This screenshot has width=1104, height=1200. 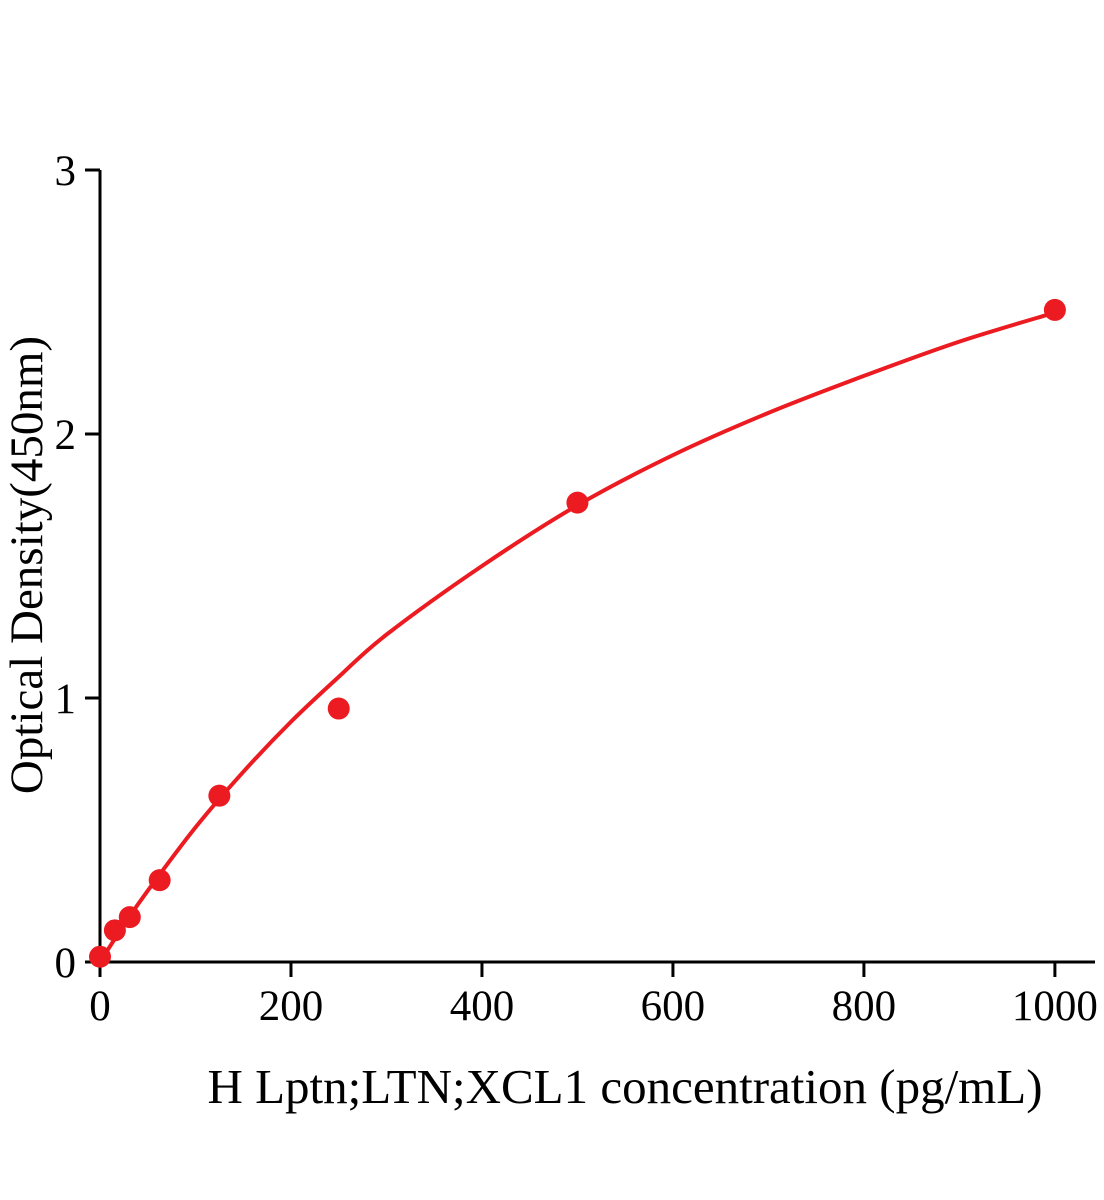 What do you see at coordinates (864, 1006) in the screenshot?
I see `x-tick-label: 800` at bounding box center [864, 1006].